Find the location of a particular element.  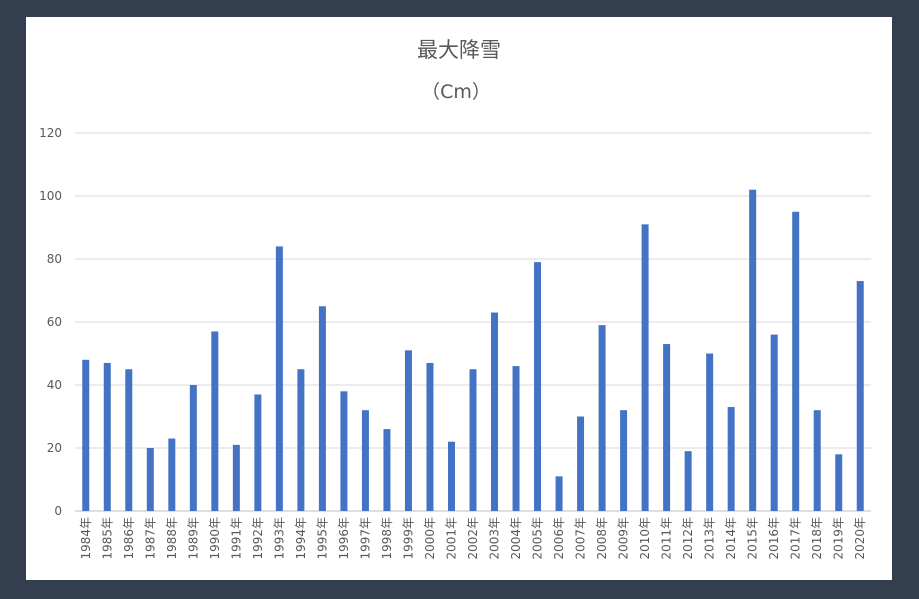

bar-1987年 is located at coordinates (150, 479).